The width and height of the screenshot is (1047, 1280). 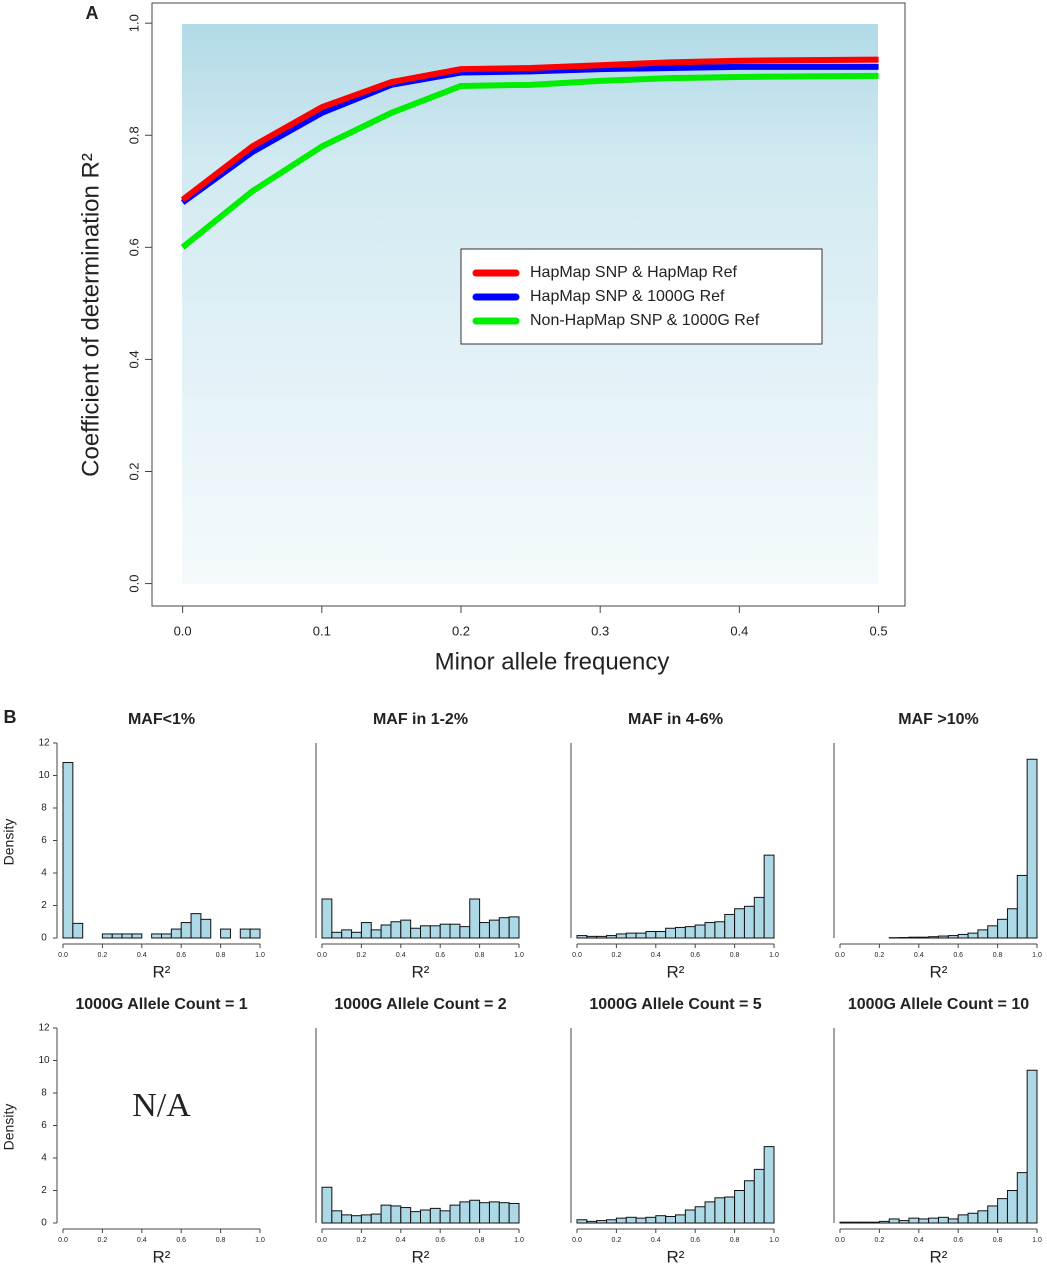 I want to click on chart-title: MAF<1%, so click(x=161, y=719).